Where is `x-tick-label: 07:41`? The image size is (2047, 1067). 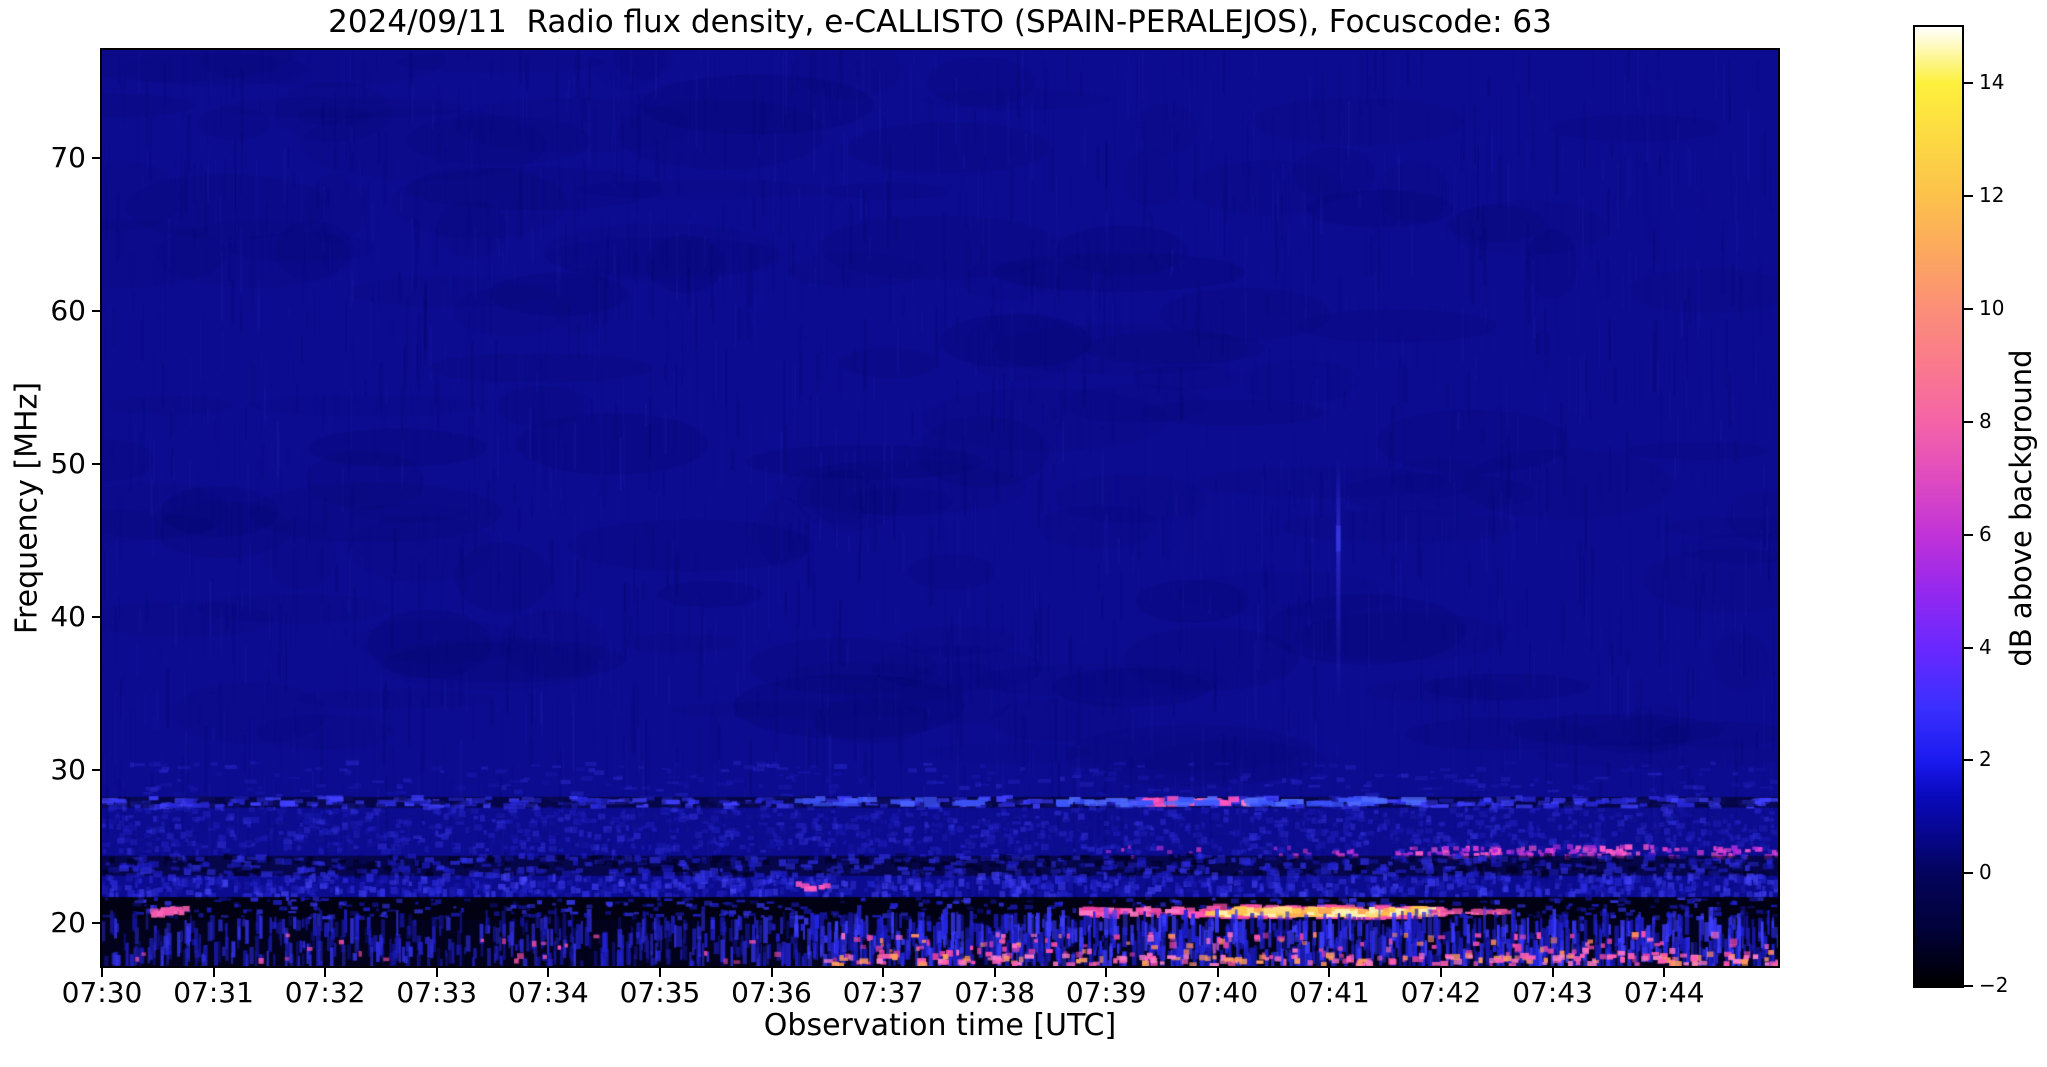 x-tick-label: 07:41 is located at coordinates (1329, 992).